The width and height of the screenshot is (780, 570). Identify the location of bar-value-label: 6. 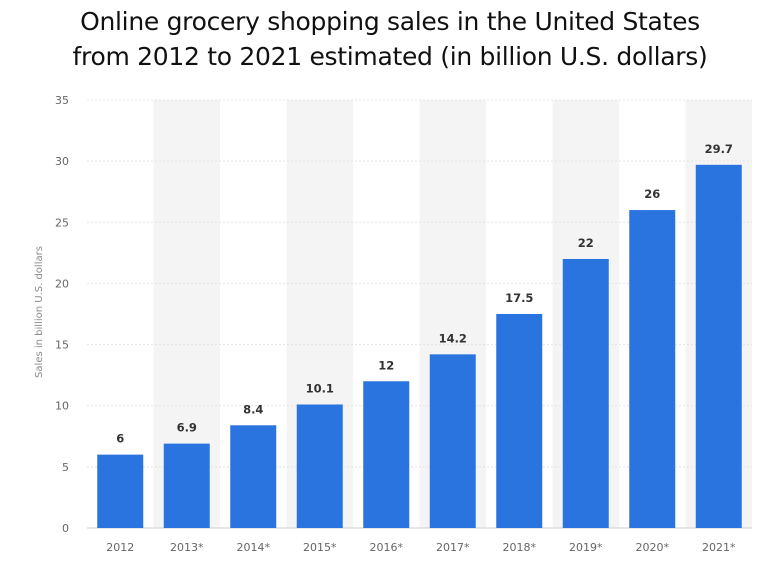
(120, 439).